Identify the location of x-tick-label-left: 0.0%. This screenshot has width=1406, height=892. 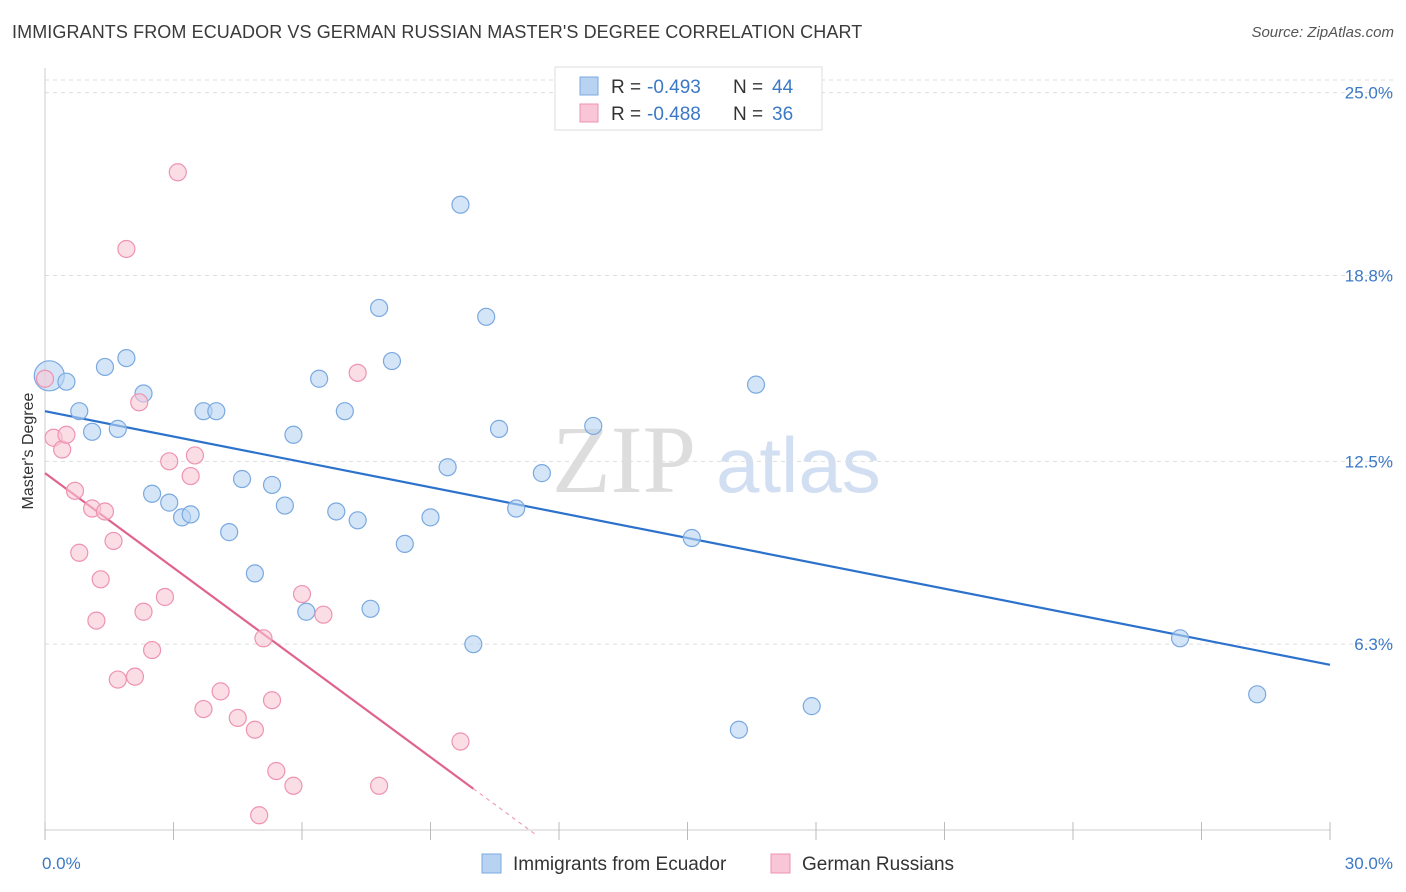
(61, 863).